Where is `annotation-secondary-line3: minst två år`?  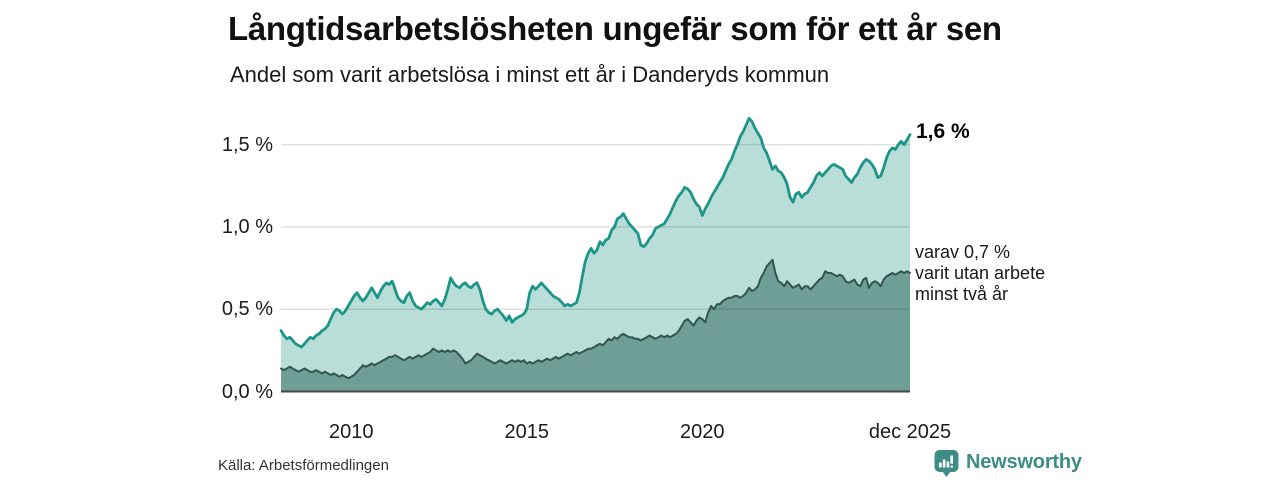
annotation-secondary-line3: minst två år is located at coordinates (962, 294).